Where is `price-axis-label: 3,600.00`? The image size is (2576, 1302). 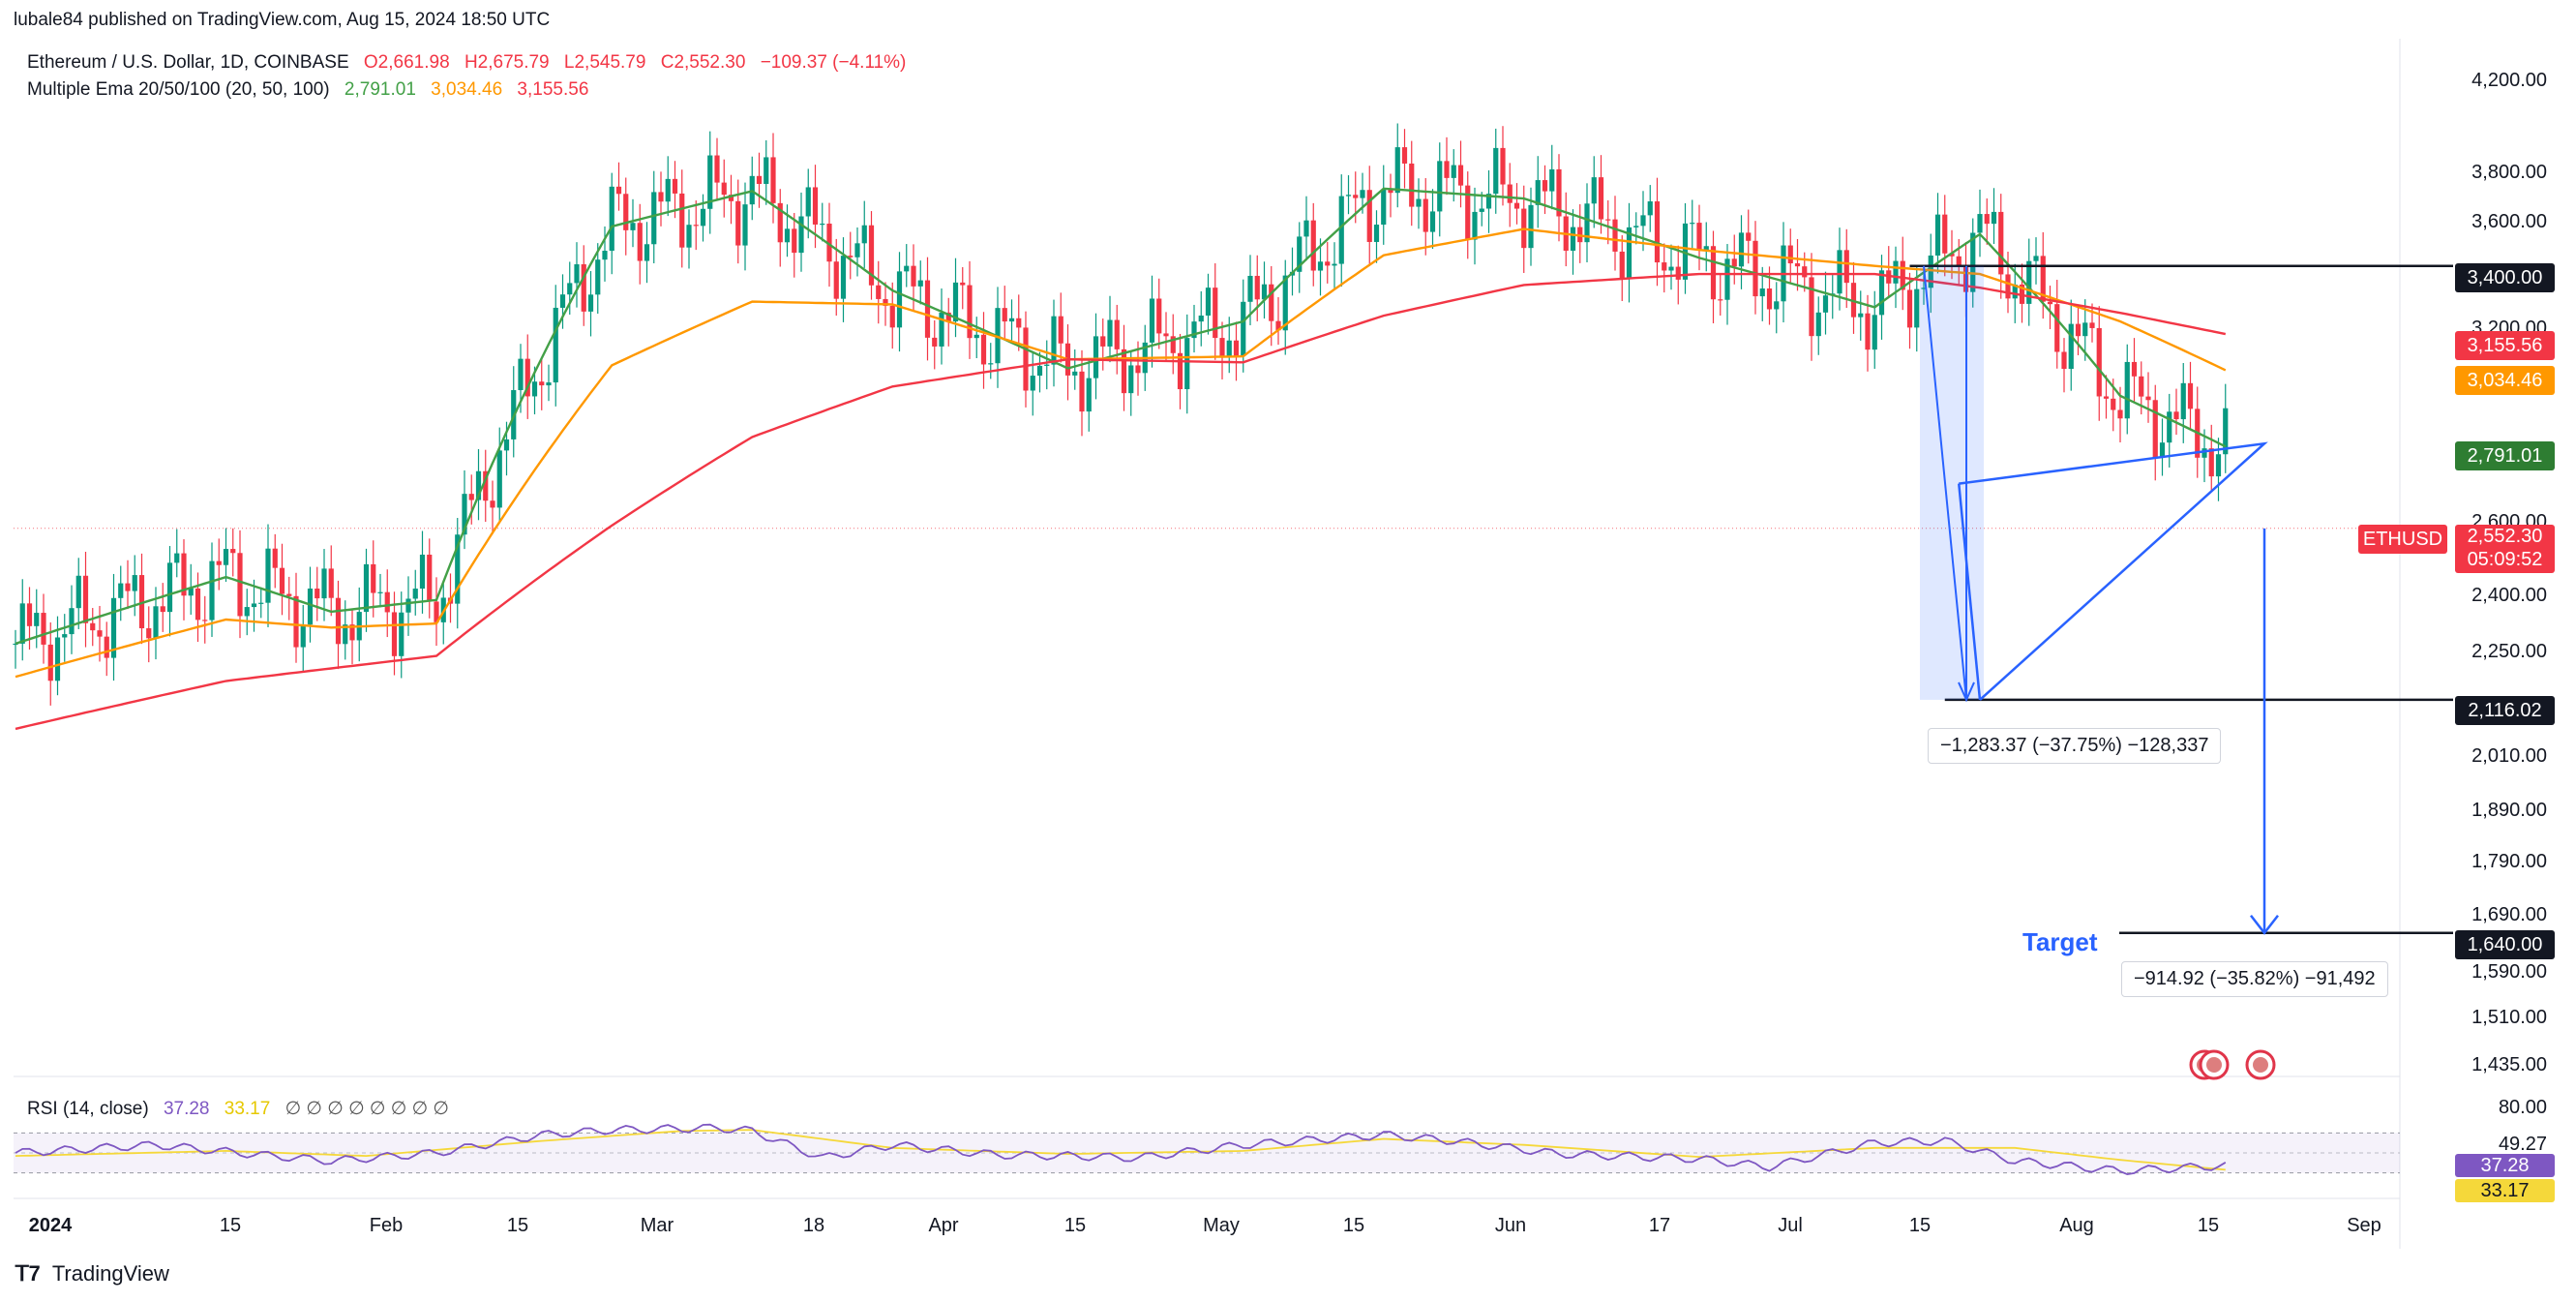
price-axis-label: 3,600.00 is located at coordinates (2509, 222).